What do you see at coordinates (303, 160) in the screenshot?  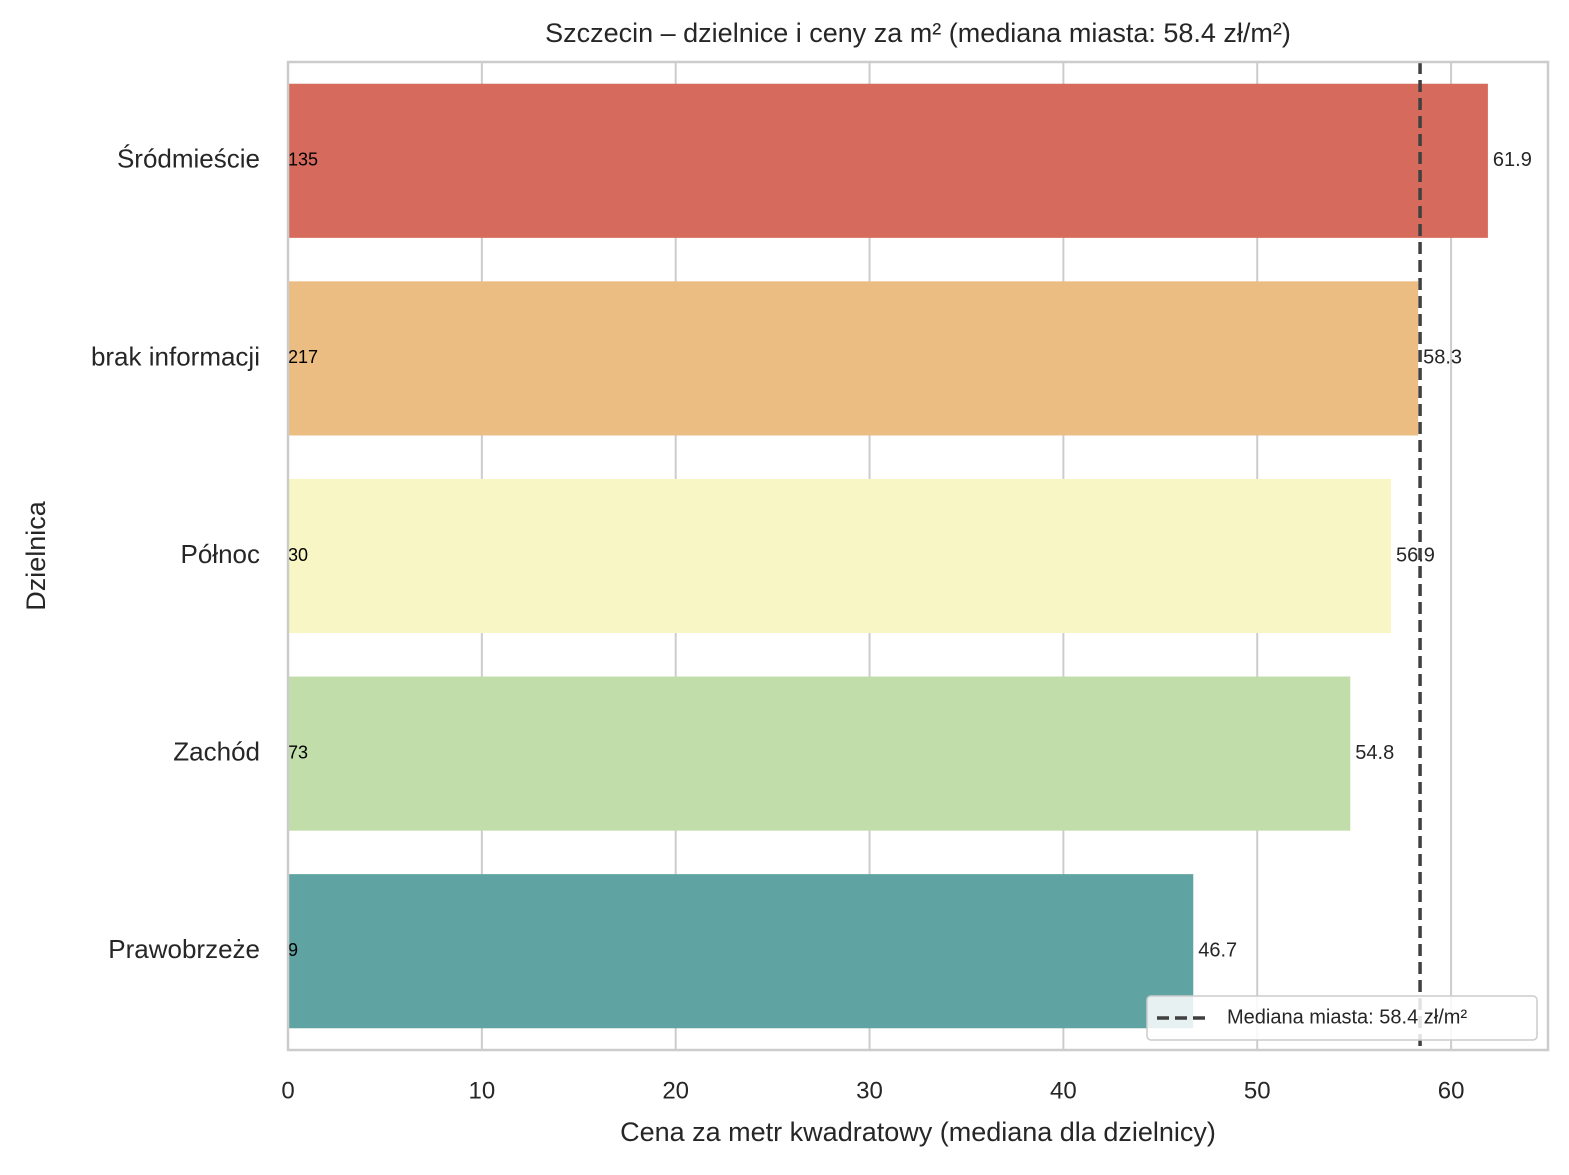 I see `count-label: 135` at bounding box center [303, 160].